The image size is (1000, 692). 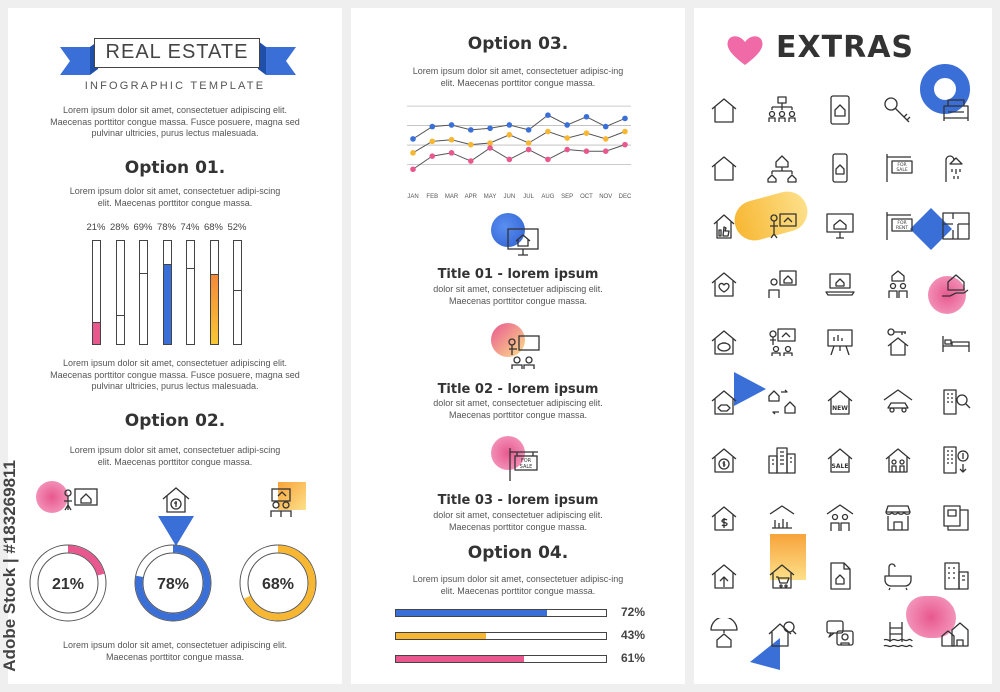 I want to click on bar-label: 78%, so click(x=166, y=227).